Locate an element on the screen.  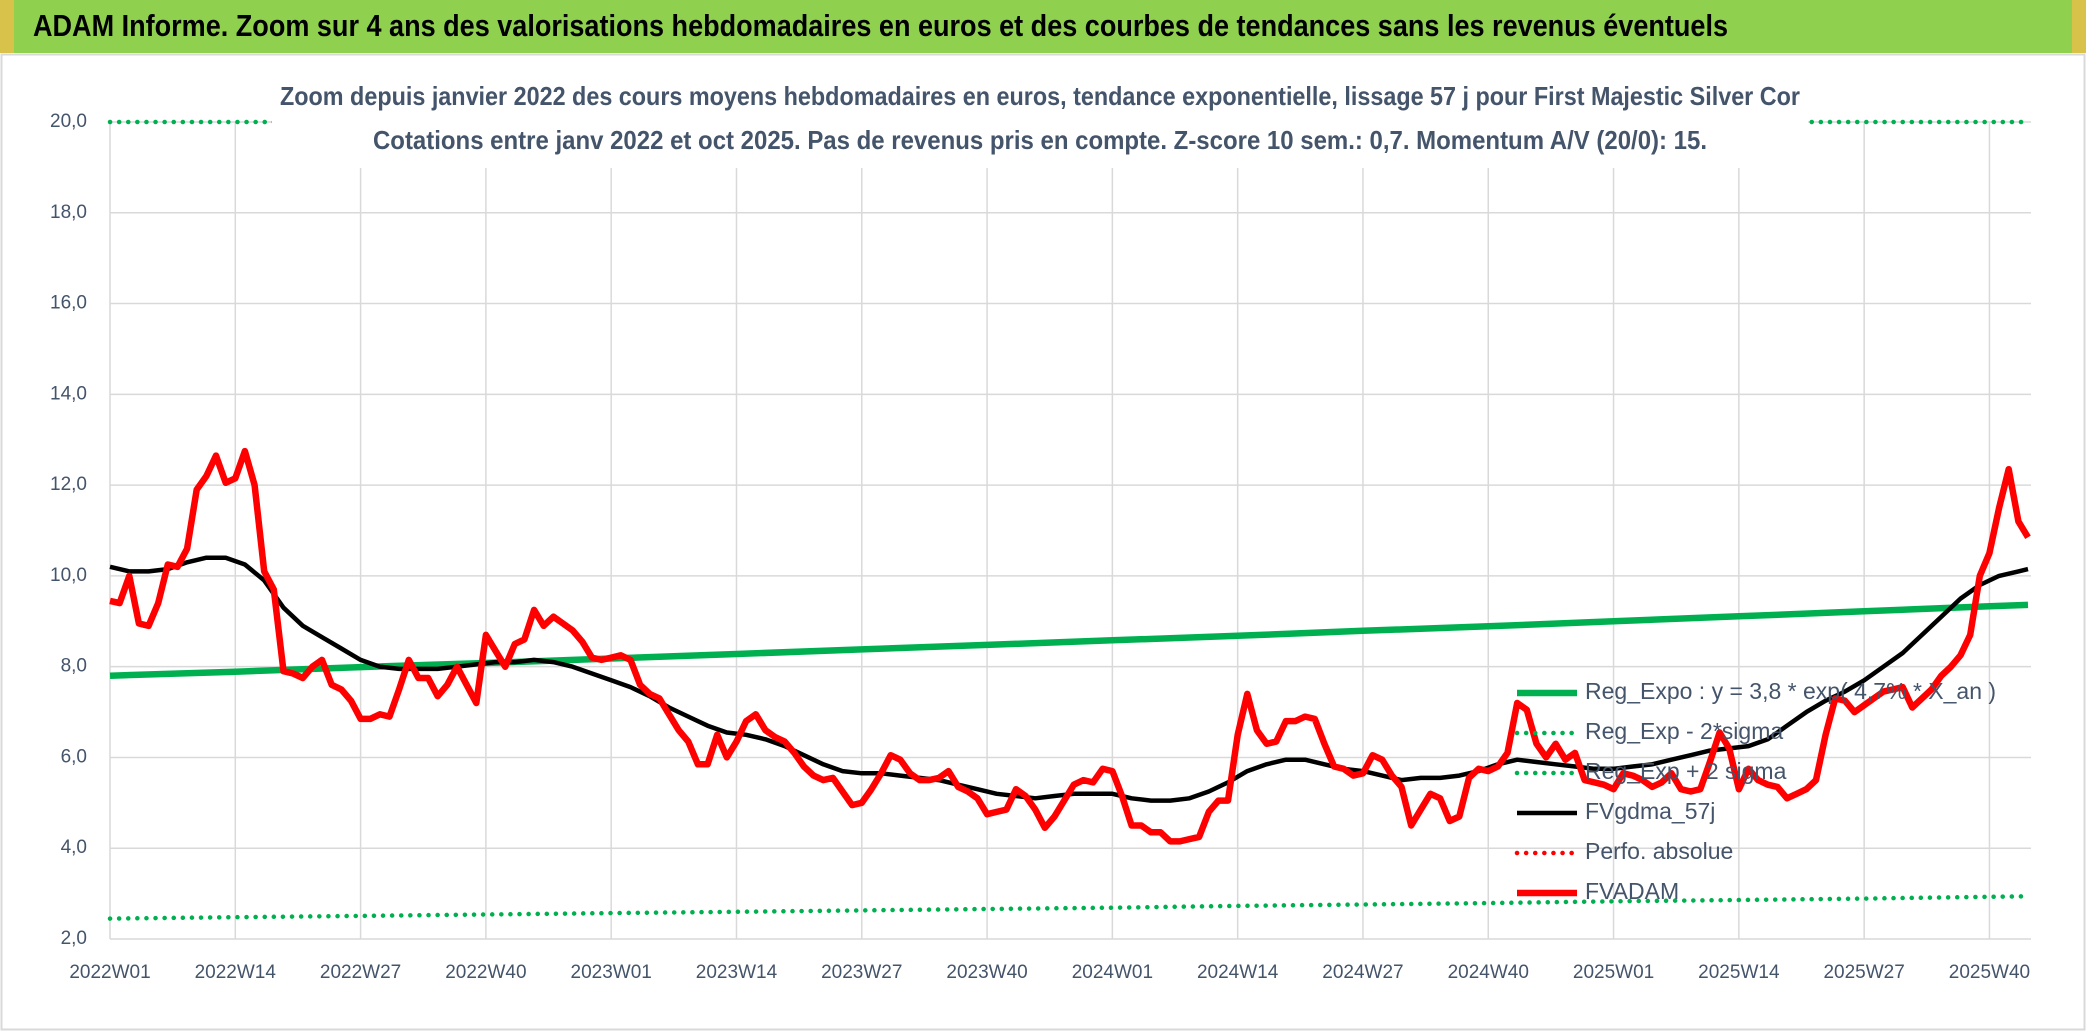
x-tick-label: 2023W14 is located at coordinates (737, 972).